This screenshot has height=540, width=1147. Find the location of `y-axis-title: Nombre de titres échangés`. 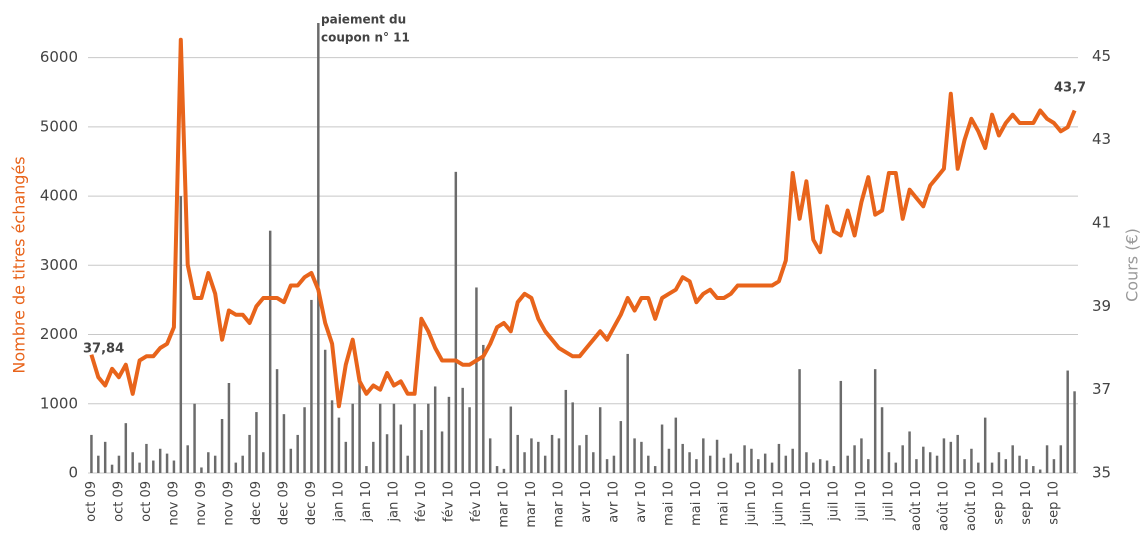

y-axis-title: Nombre de titres échangés is located at coordinates (19, 264).